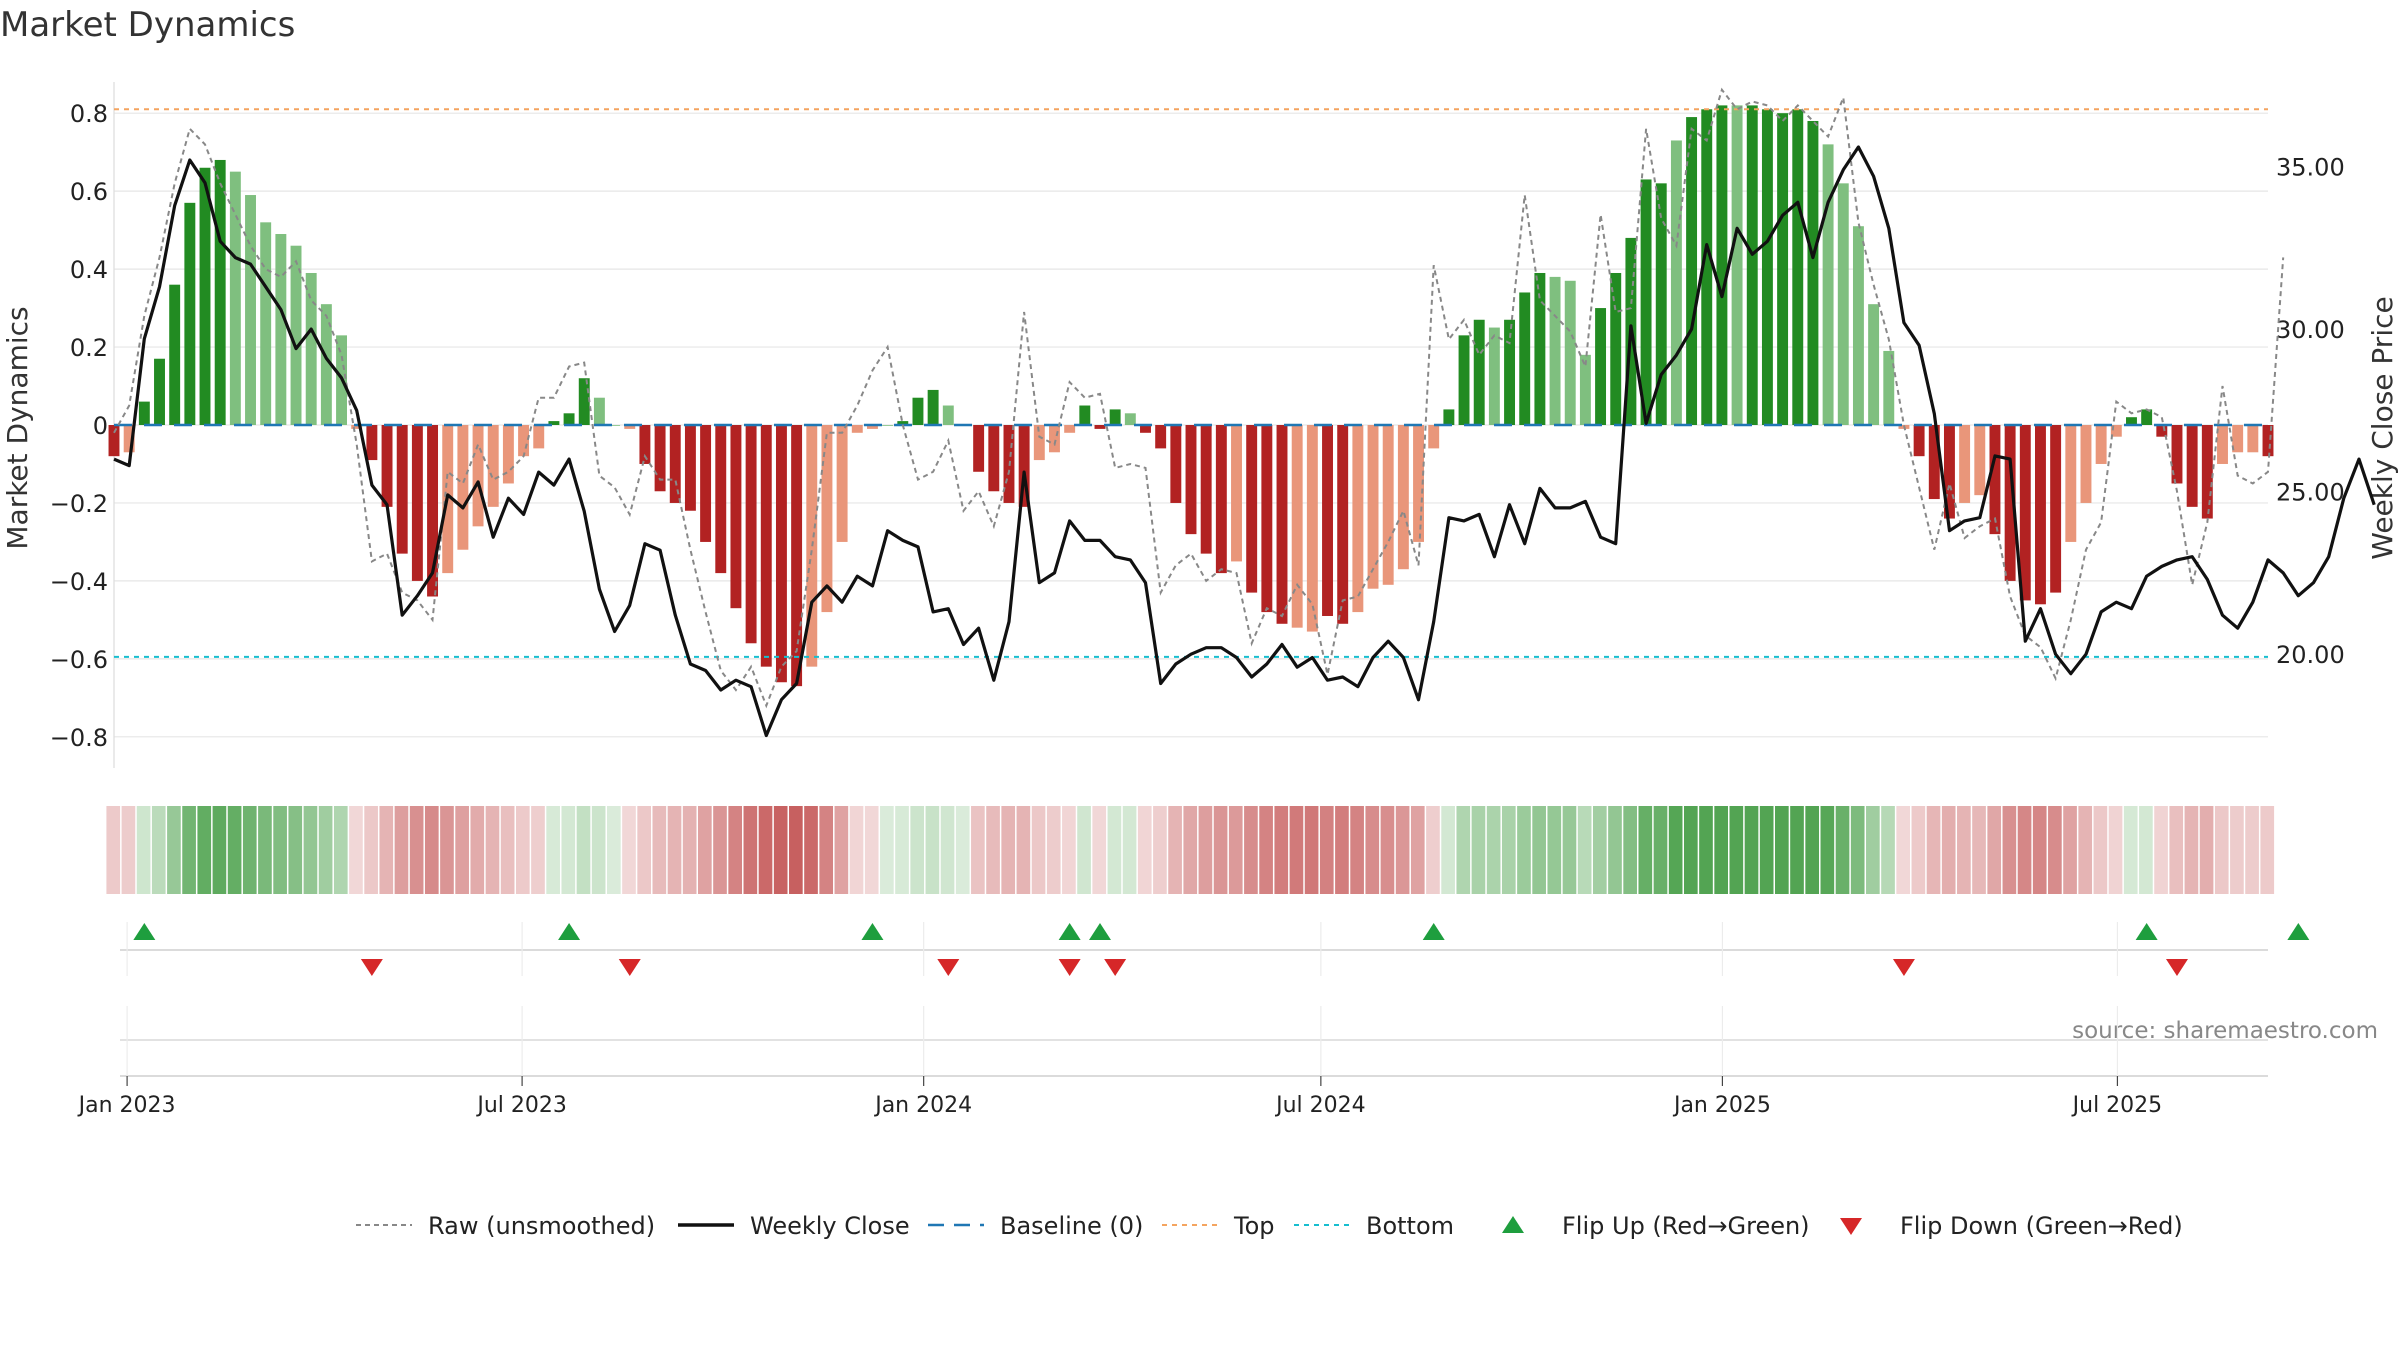  Describe the element at coordinates (1410, 1226) in the screenshot. I see `legend-label: Bottom` at that location.